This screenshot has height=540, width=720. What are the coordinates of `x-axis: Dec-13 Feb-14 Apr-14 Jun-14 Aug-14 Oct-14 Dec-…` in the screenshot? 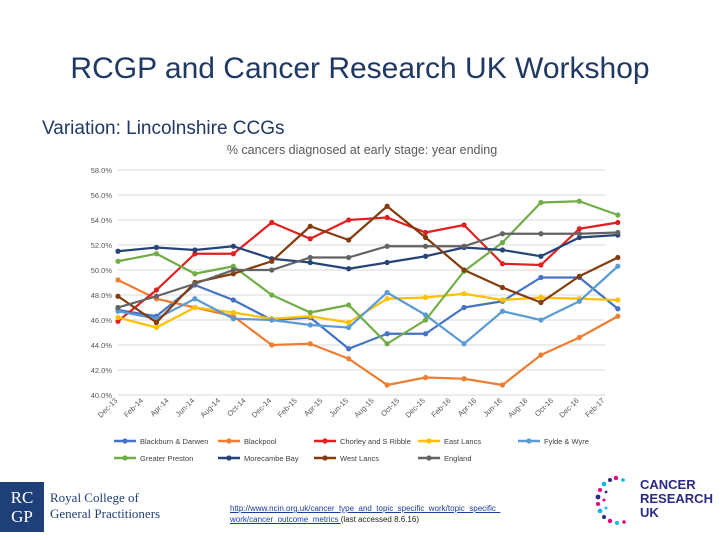 It's located at (351, 407).